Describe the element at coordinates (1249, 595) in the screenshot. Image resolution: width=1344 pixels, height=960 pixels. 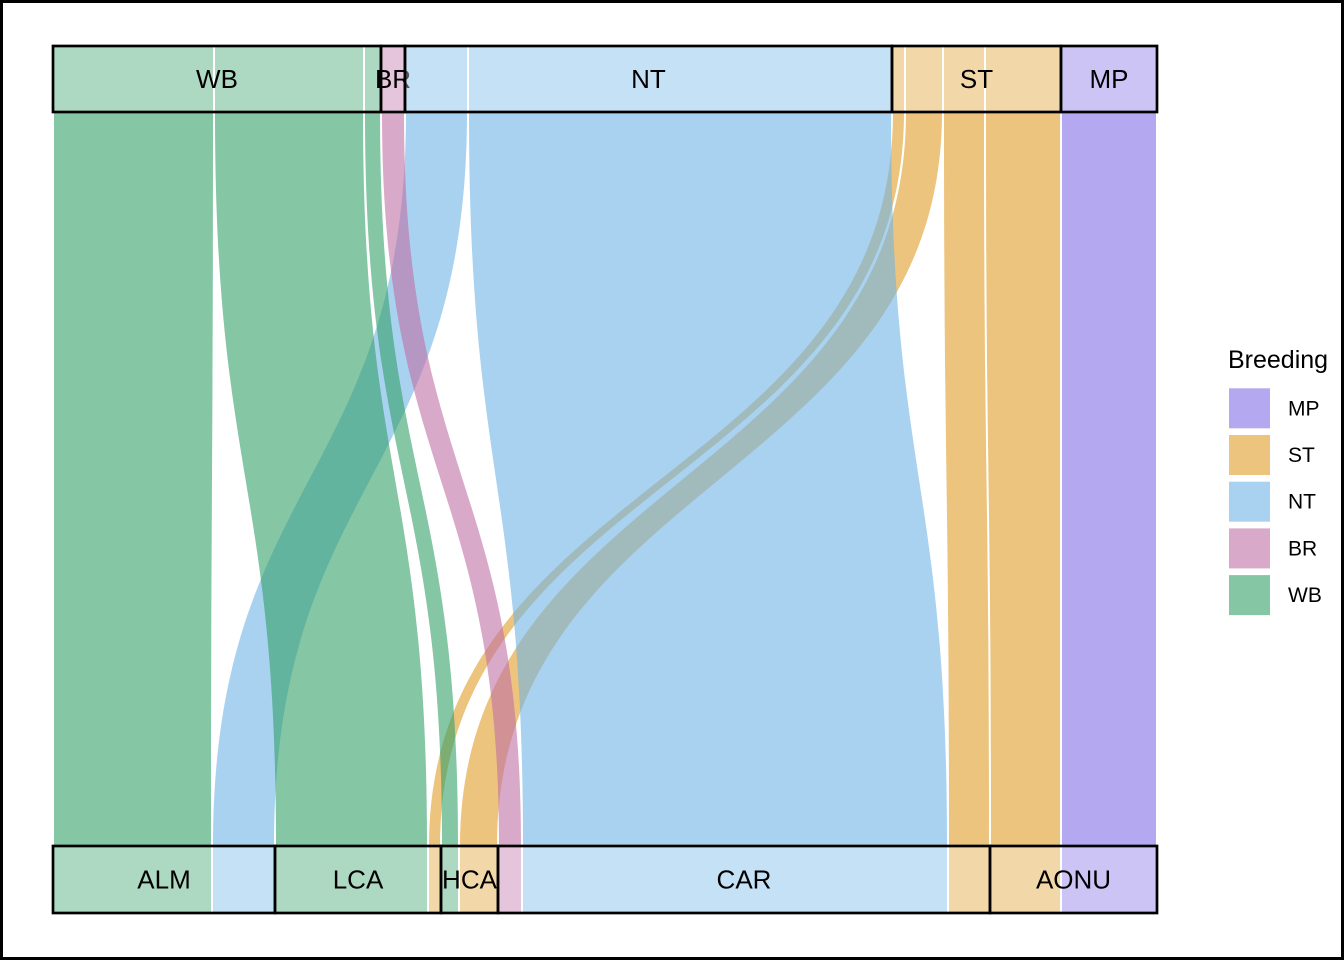
I see `legend-swatch-WB` at that location.